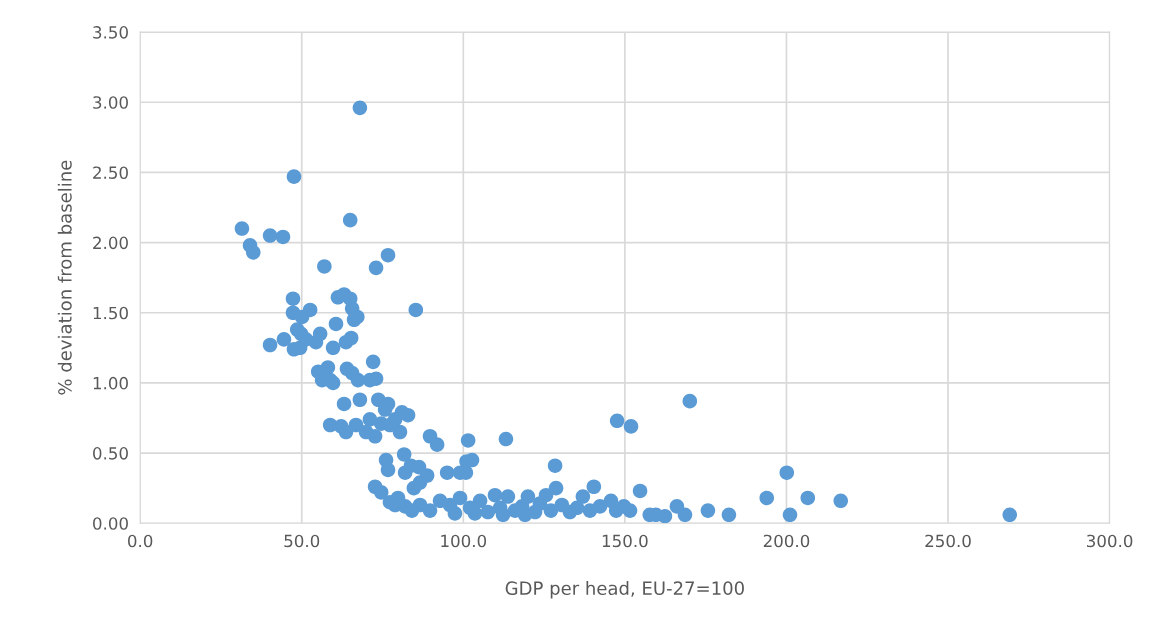  I want to click on x-tick-label: 200.0, so click(786, 541).